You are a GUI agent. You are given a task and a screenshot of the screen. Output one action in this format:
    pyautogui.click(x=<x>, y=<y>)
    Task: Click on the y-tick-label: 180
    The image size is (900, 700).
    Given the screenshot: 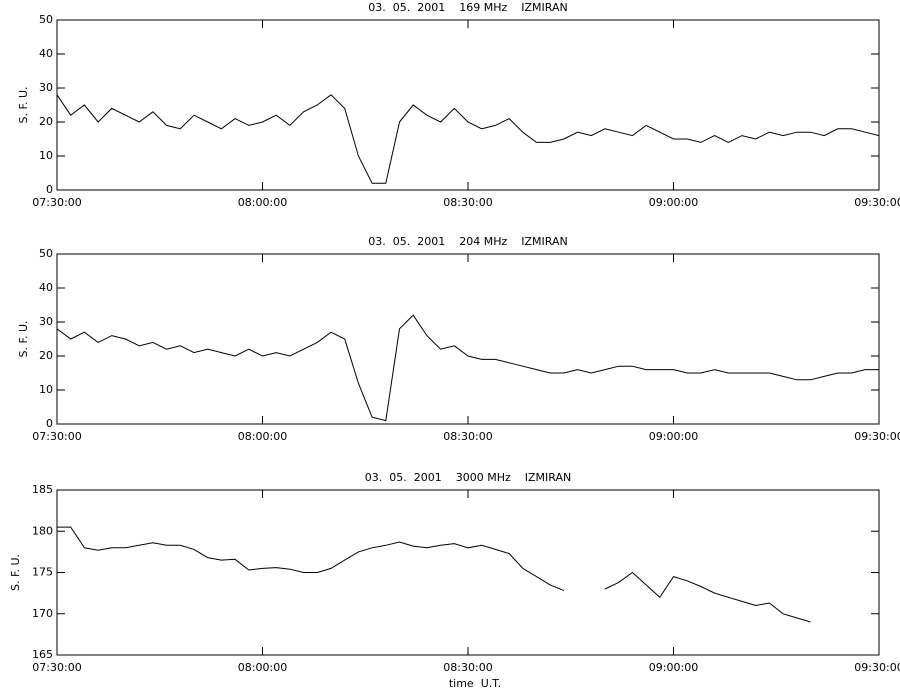 What is the action you would take?
    pyautogui.click(x=42, y=530)
    